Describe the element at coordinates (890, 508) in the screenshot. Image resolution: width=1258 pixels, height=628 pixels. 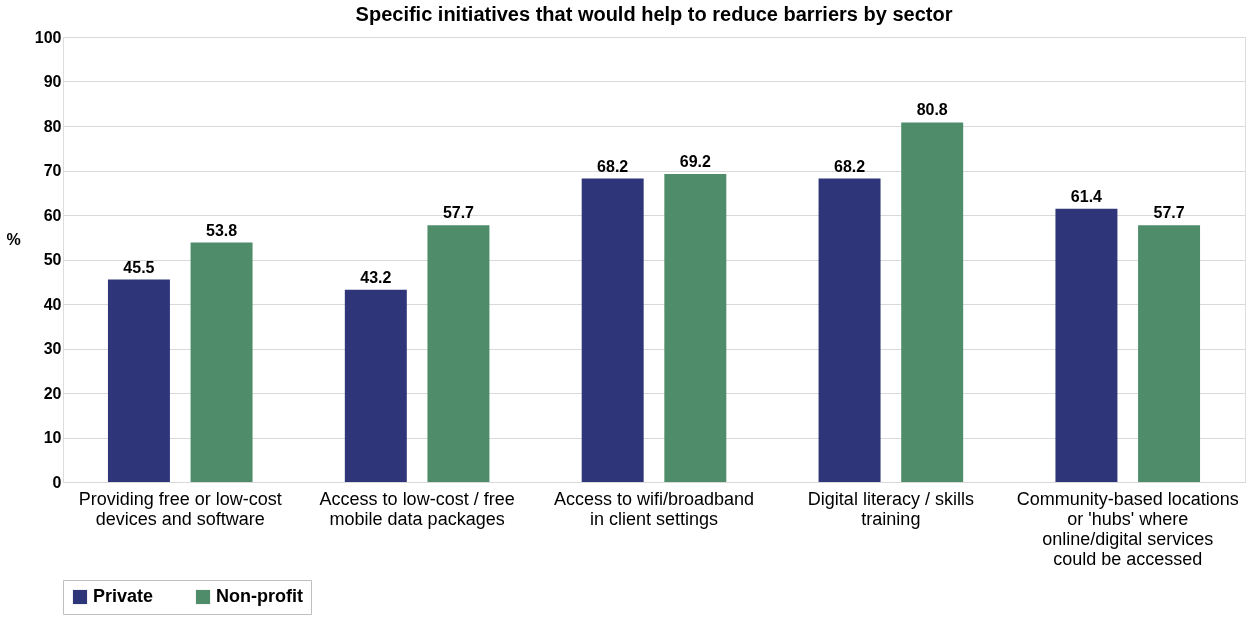
I see `x-tick-label: Digital literacy / skills training` at that location.